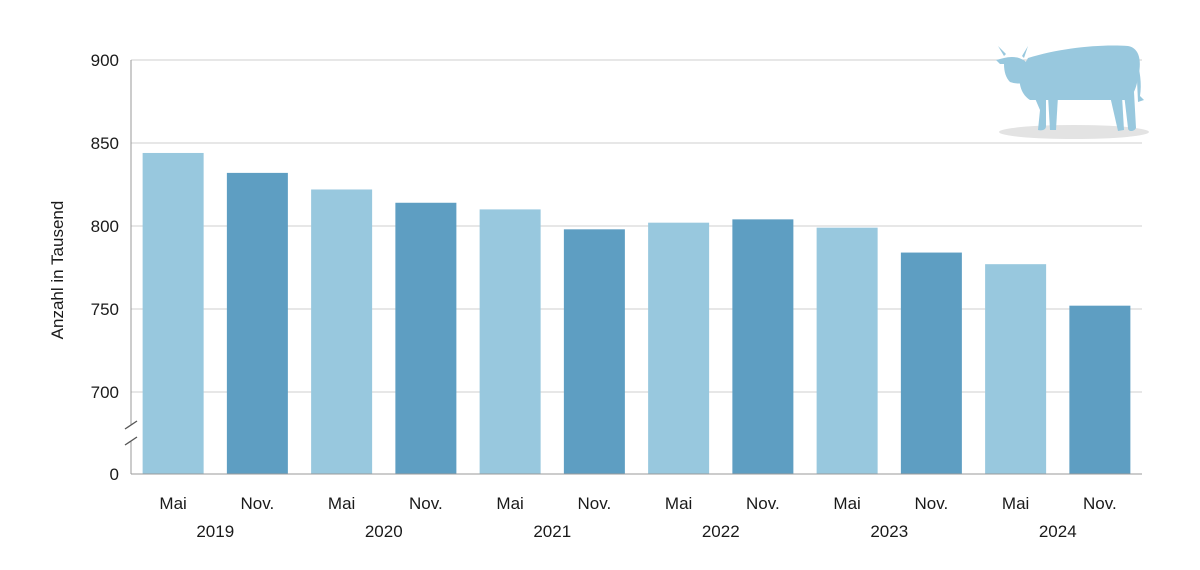 This screenshot has height=570, width=1200. I want to click on y-tick-label: 700, so click(105, 392).